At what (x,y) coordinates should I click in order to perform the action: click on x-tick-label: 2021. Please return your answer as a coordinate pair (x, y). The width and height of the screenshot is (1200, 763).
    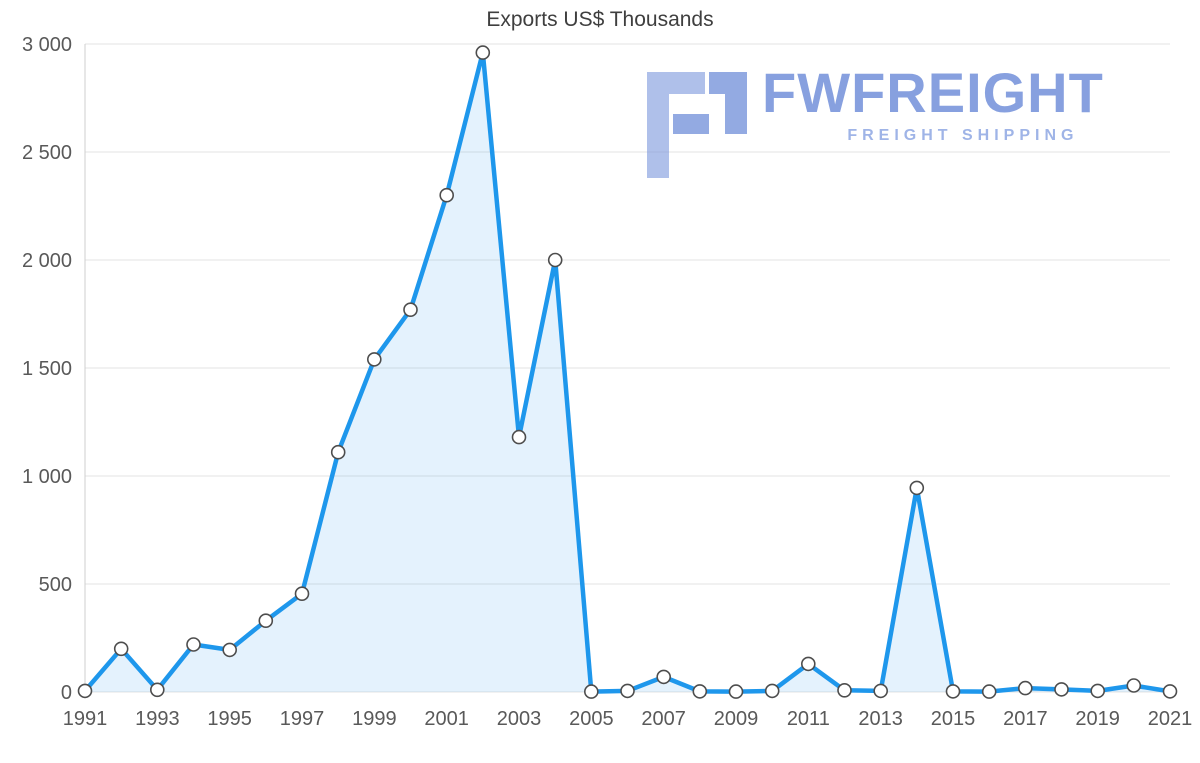
    Looking at the image, I should click on (1170, 719).